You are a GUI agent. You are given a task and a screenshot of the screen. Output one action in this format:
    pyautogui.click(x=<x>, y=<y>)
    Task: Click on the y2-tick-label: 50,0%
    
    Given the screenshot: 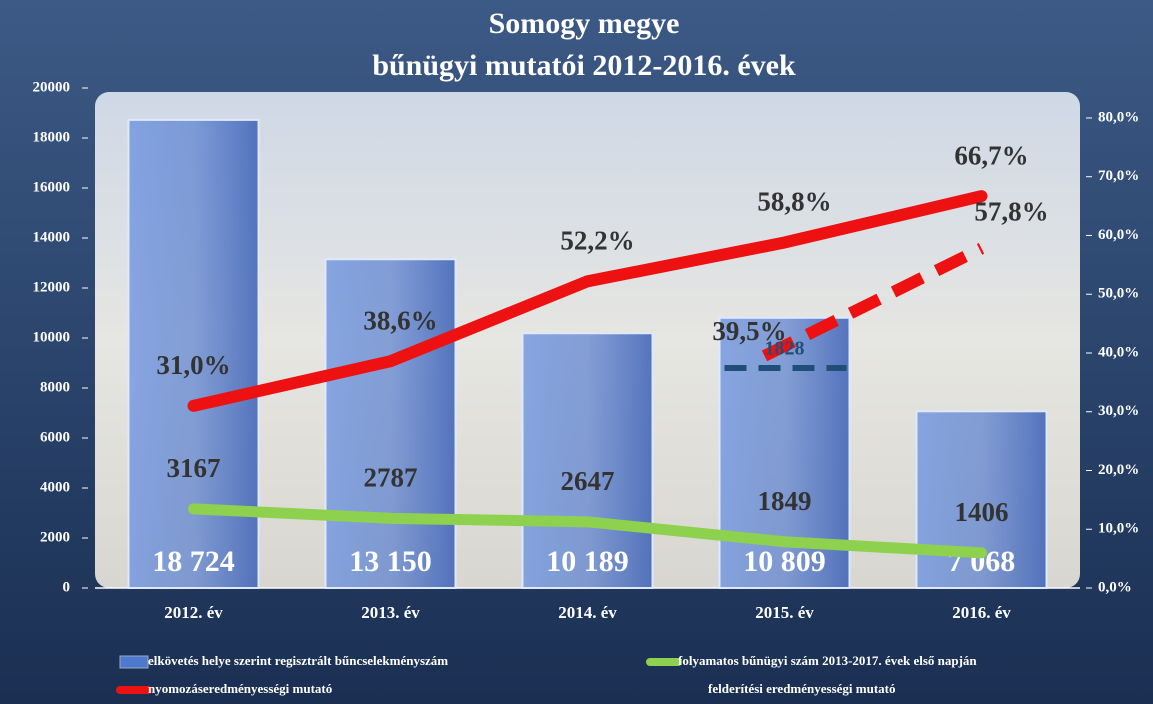 What is the action you would take?
    pyautogui.click(x=1118, y=294)
    